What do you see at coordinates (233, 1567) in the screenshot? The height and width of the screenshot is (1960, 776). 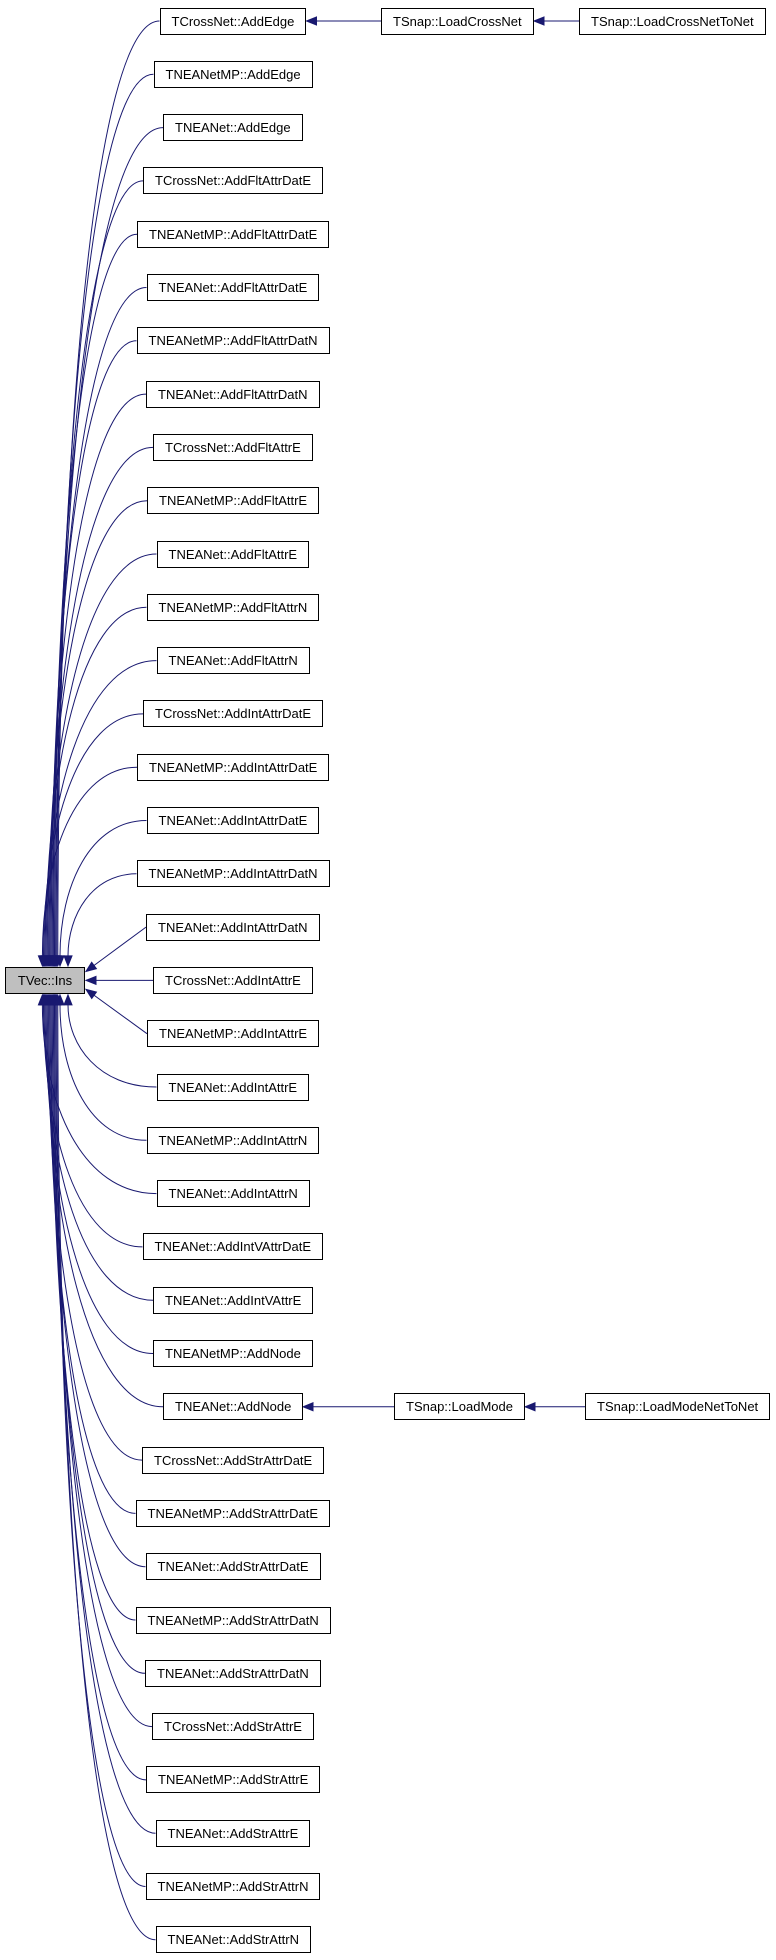 I see `node-tneanet-addstrattrdate: TNEANet::AddStrAttrDatE` at bounding box center [233, 1567].